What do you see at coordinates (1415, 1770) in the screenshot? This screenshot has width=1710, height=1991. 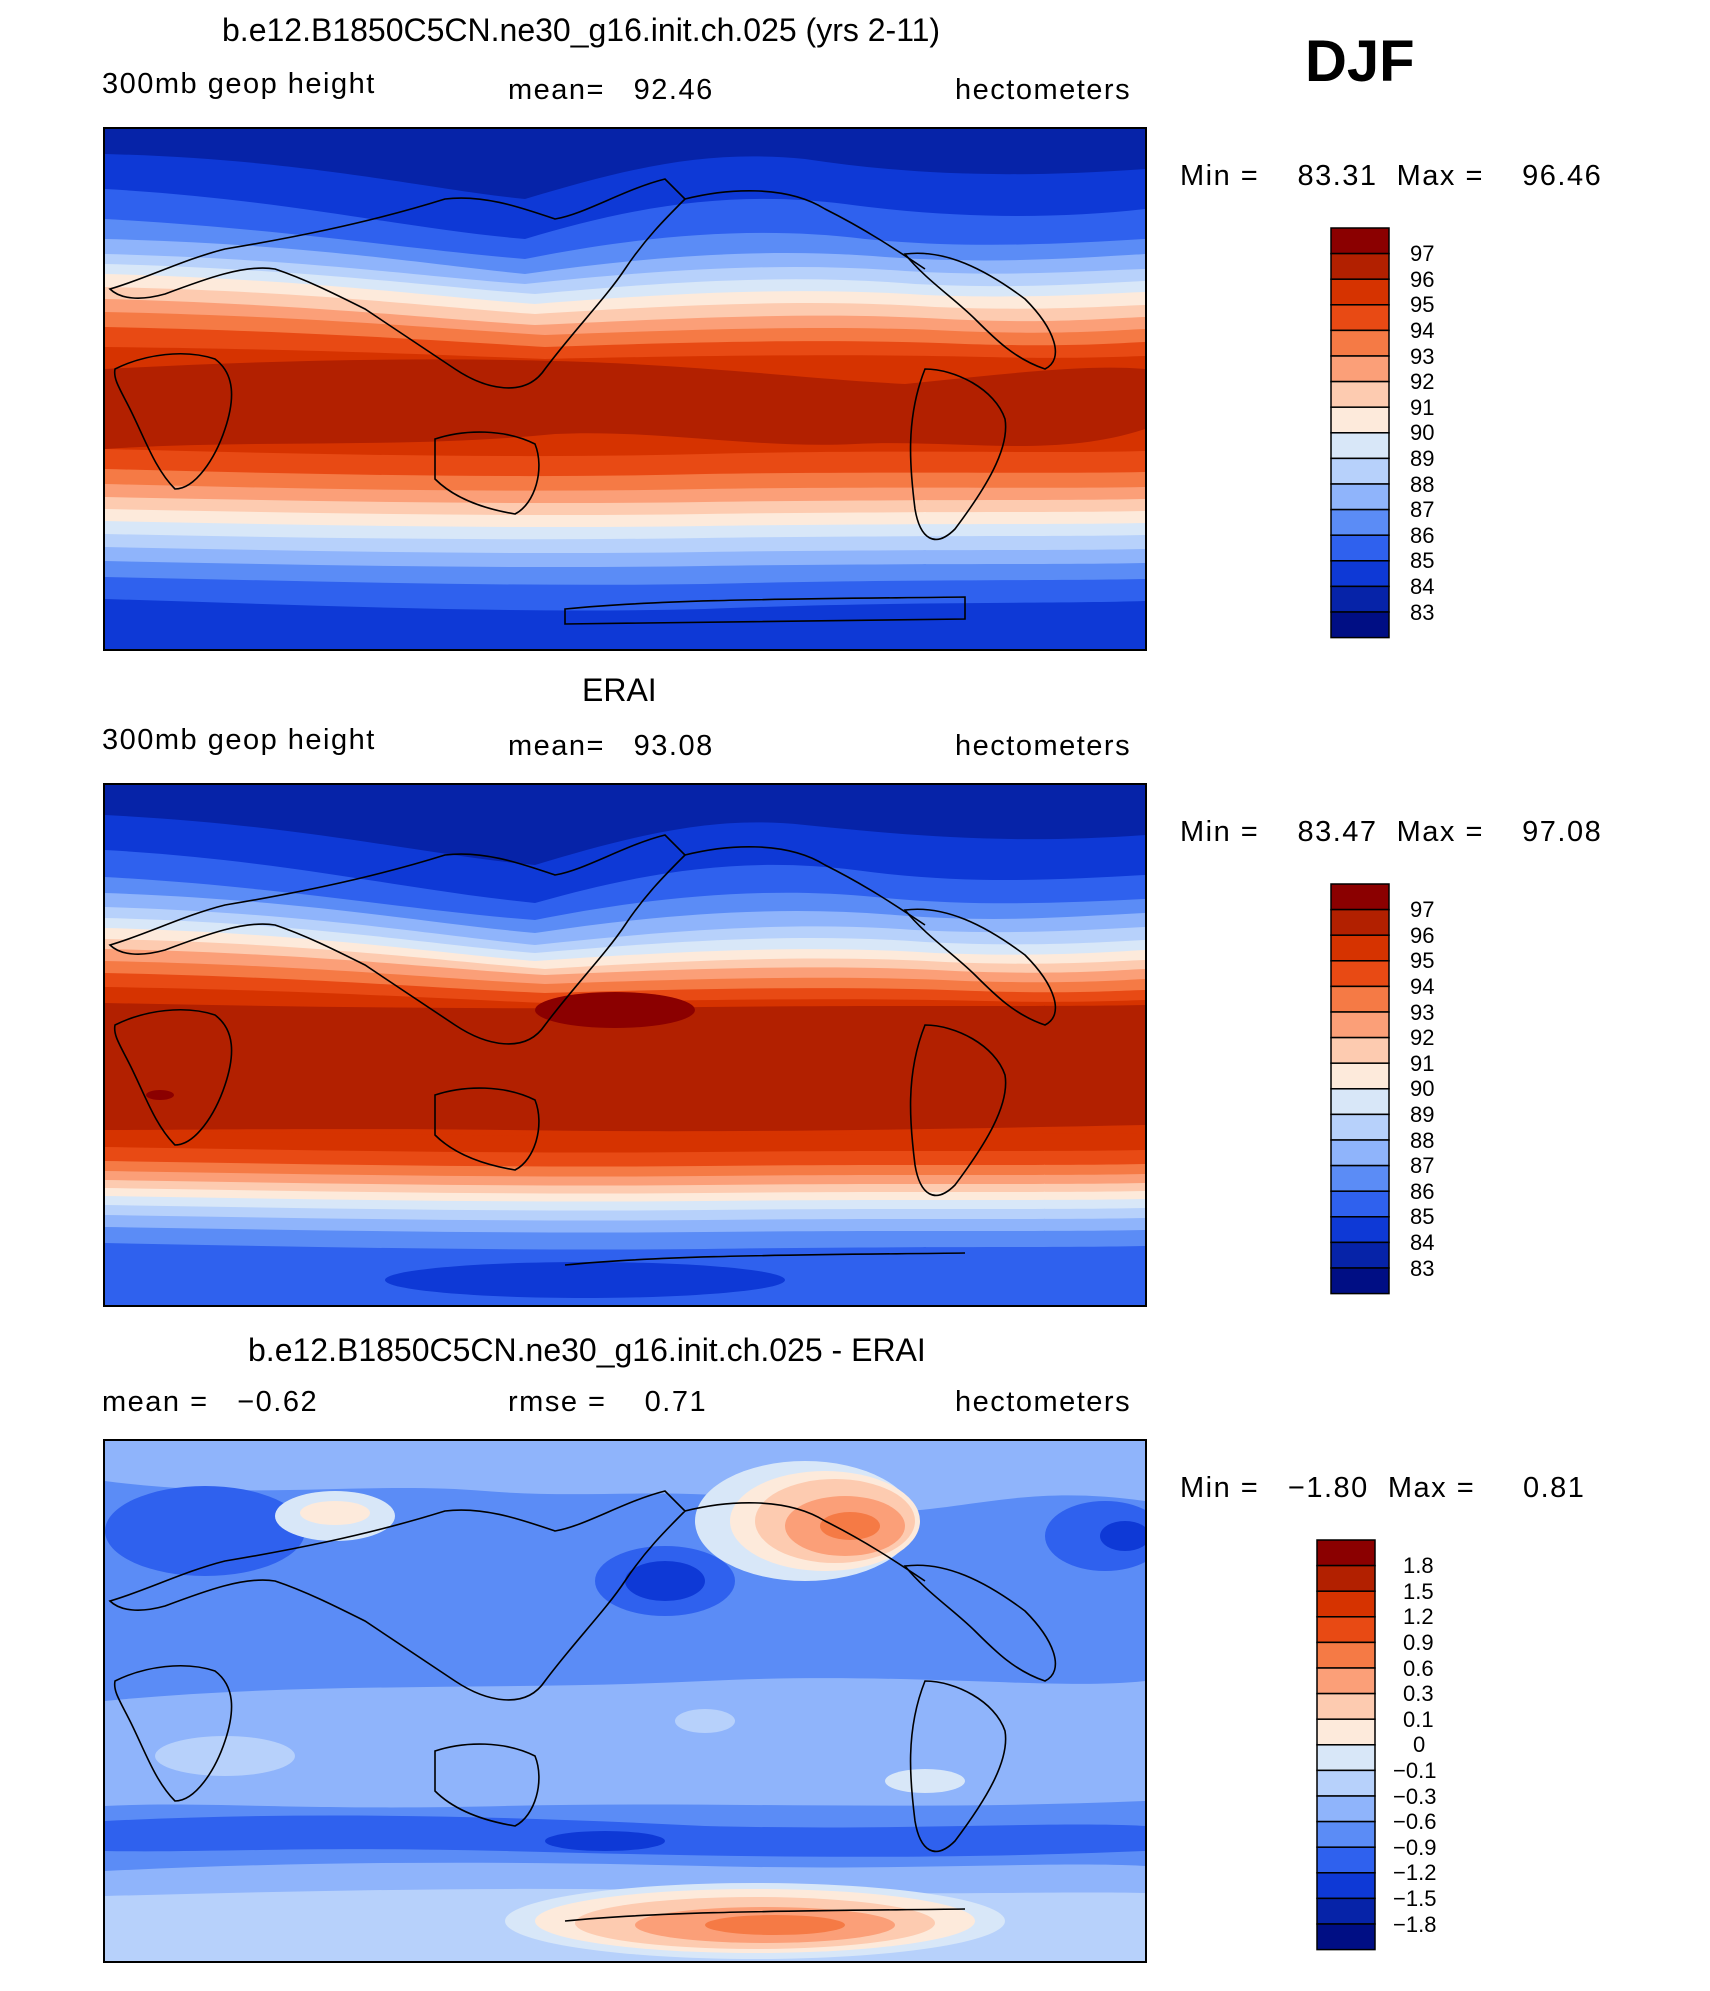 I see `colorbar-tick: −0.1` at bounding box center [1415, 1770].